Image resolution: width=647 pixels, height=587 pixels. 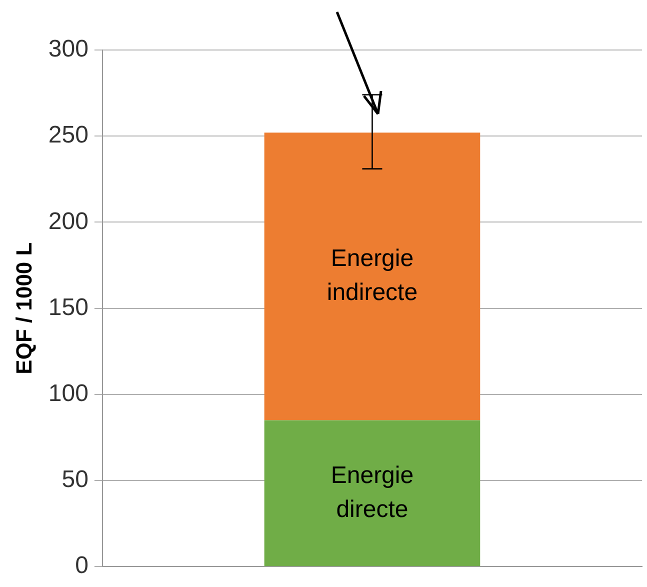 What do you see at coordinates (75, 480) in the screenshot?
I see `y-tick-label: 50` at bounding box center [75, 480].